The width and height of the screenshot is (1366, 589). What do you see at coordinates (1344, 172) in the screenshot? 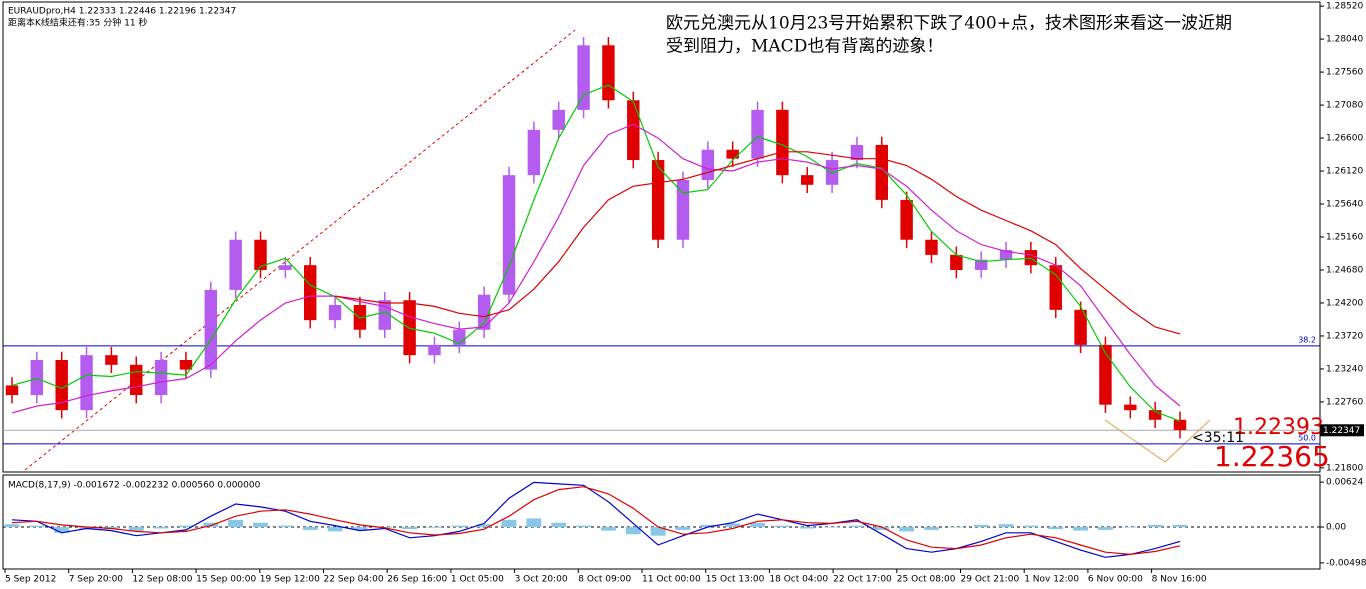
I see `y-tick-label: 1.26120` at bounding box center [1344, 172].